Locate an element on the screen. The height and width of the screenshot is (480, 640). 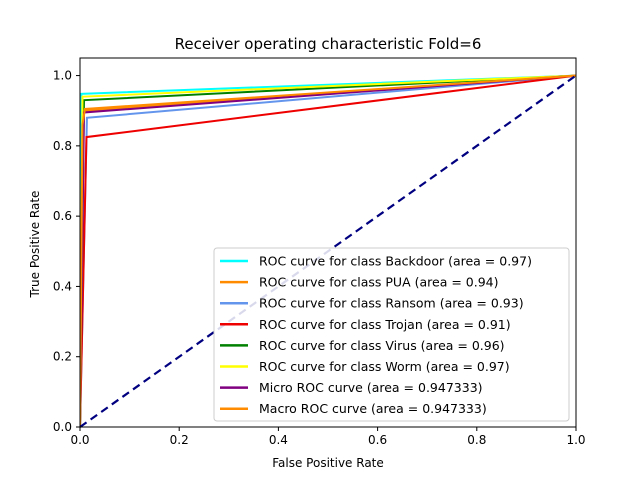
x-tick-label: 0.6 is located at coordinates (377, 440).